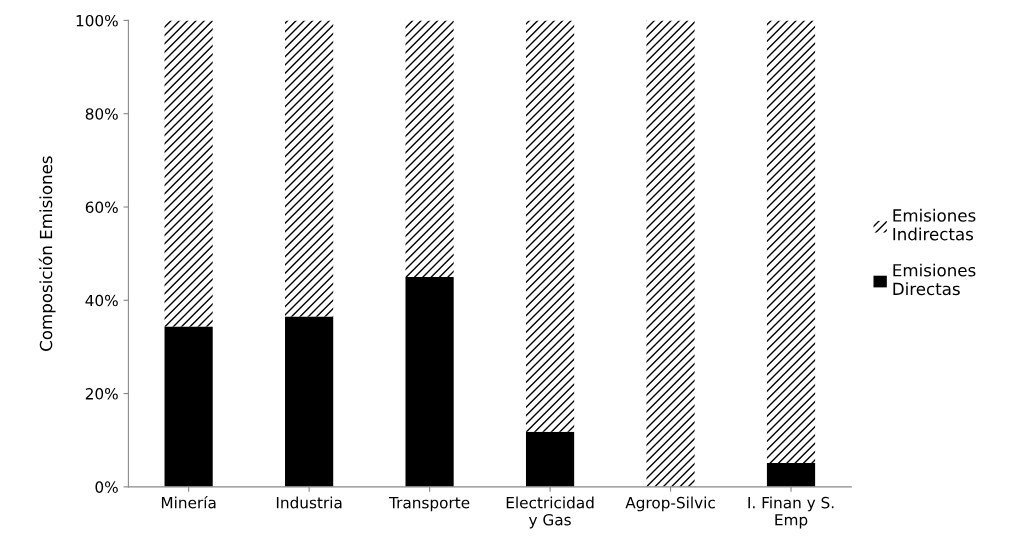 The image size is (1011, 552). Describe the element at coordinates (309, 502) in the screenshot. I see `x-tick-label: Industria` at that location.